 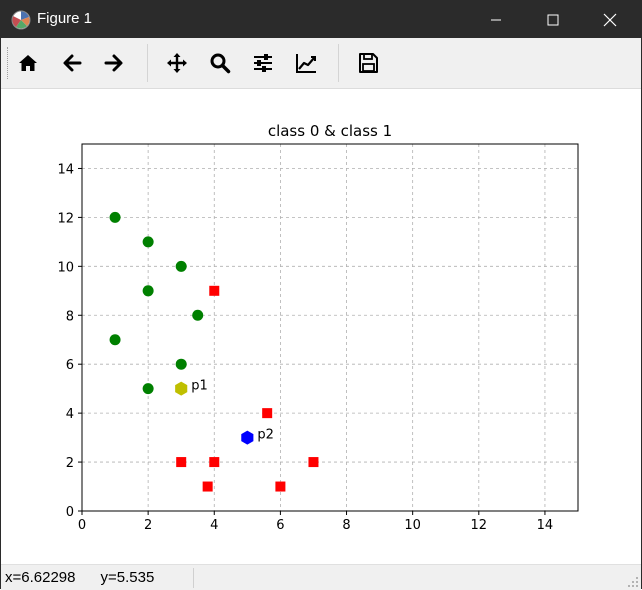 What do you see at coordinates (280, 525) in the screenshot?
I see `x-tick-label: 6` at bounding box center [280, 525].